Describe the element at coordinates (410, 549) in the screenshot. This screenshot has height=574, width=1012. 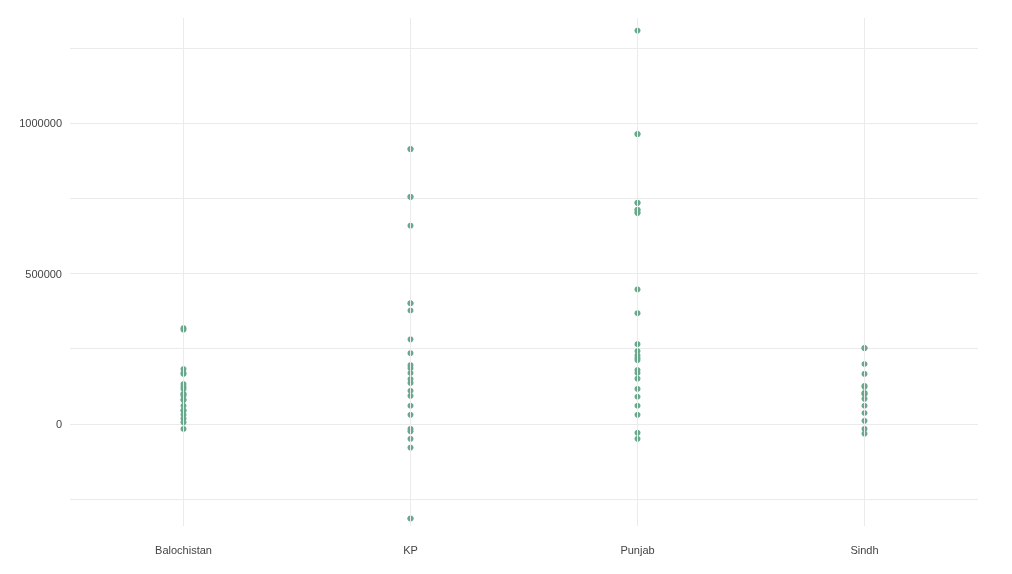
I see `x-tick-label: KP` at that location.